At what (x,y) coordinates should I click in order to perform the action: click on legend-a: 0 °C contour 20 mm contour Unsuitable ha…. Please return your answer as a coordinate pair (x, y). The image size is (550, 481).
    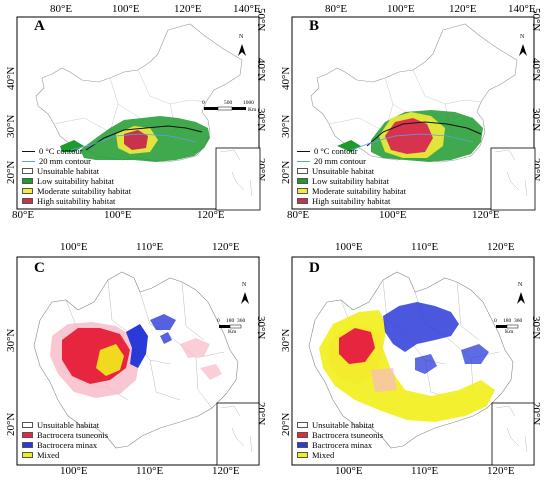
    Looking at the image, I should click on (76, 176).